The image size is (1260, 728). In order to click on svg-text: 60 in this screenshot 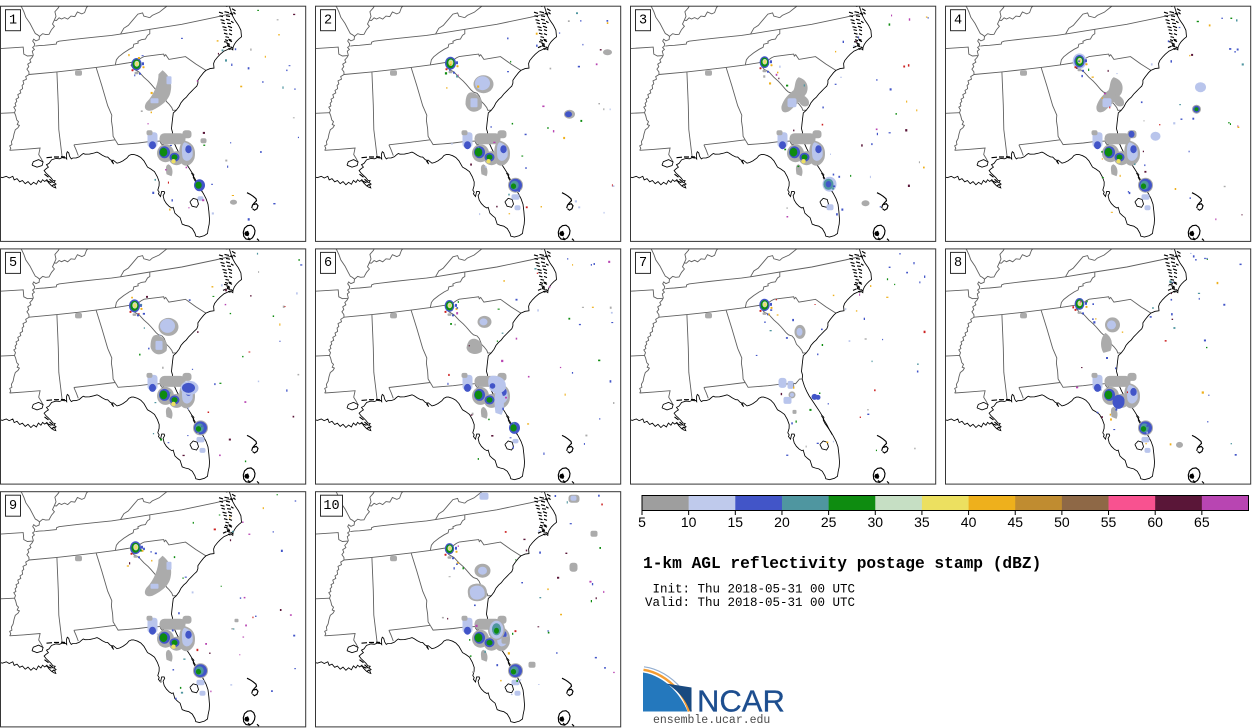, I will do `click(1155, 522)`.